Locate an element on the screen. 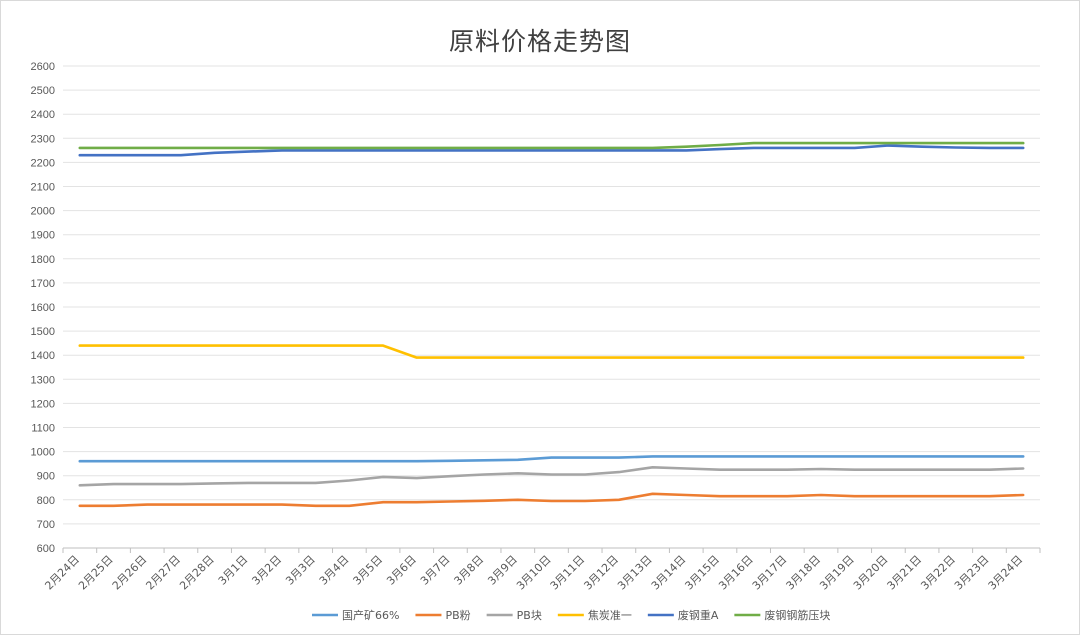 This screenshot has height=635, width=1080. x-tick-label: 3月14日 is located at coordinates (669, 573).